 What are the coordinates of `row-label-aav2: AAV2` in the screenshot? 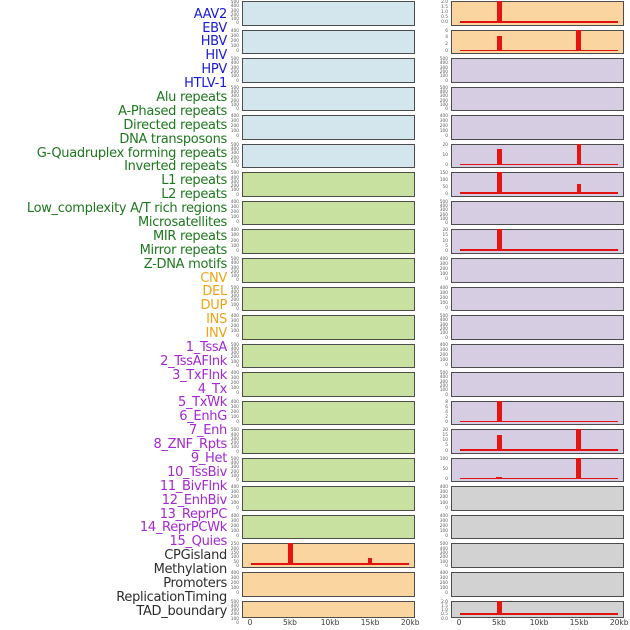 It's located at (210, 14).